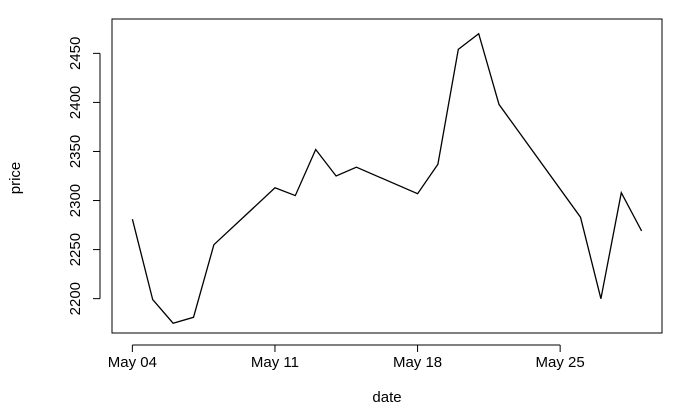  I want to click on y-tick-label: 2200, so click(75, 298).